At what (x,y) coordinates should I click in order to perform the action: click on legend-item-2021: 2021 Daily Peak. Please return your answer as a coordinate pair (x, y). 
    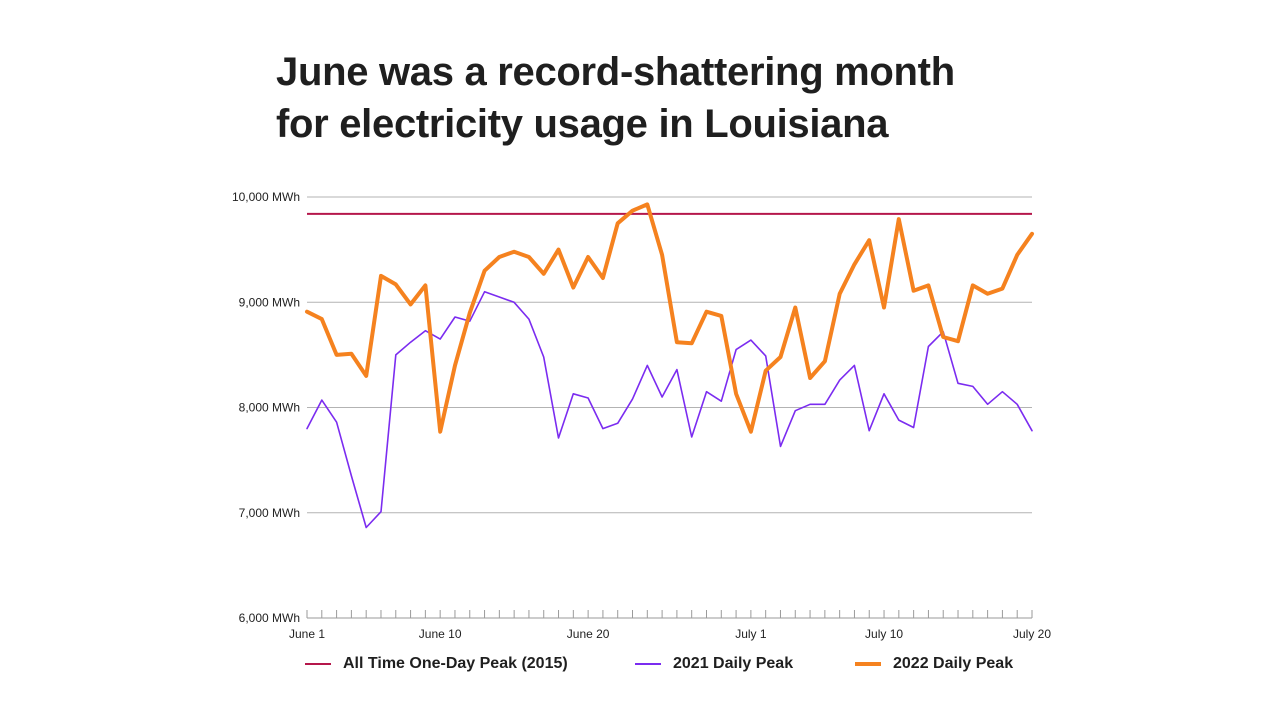
    Looking at the image, I should click on (714, 664).